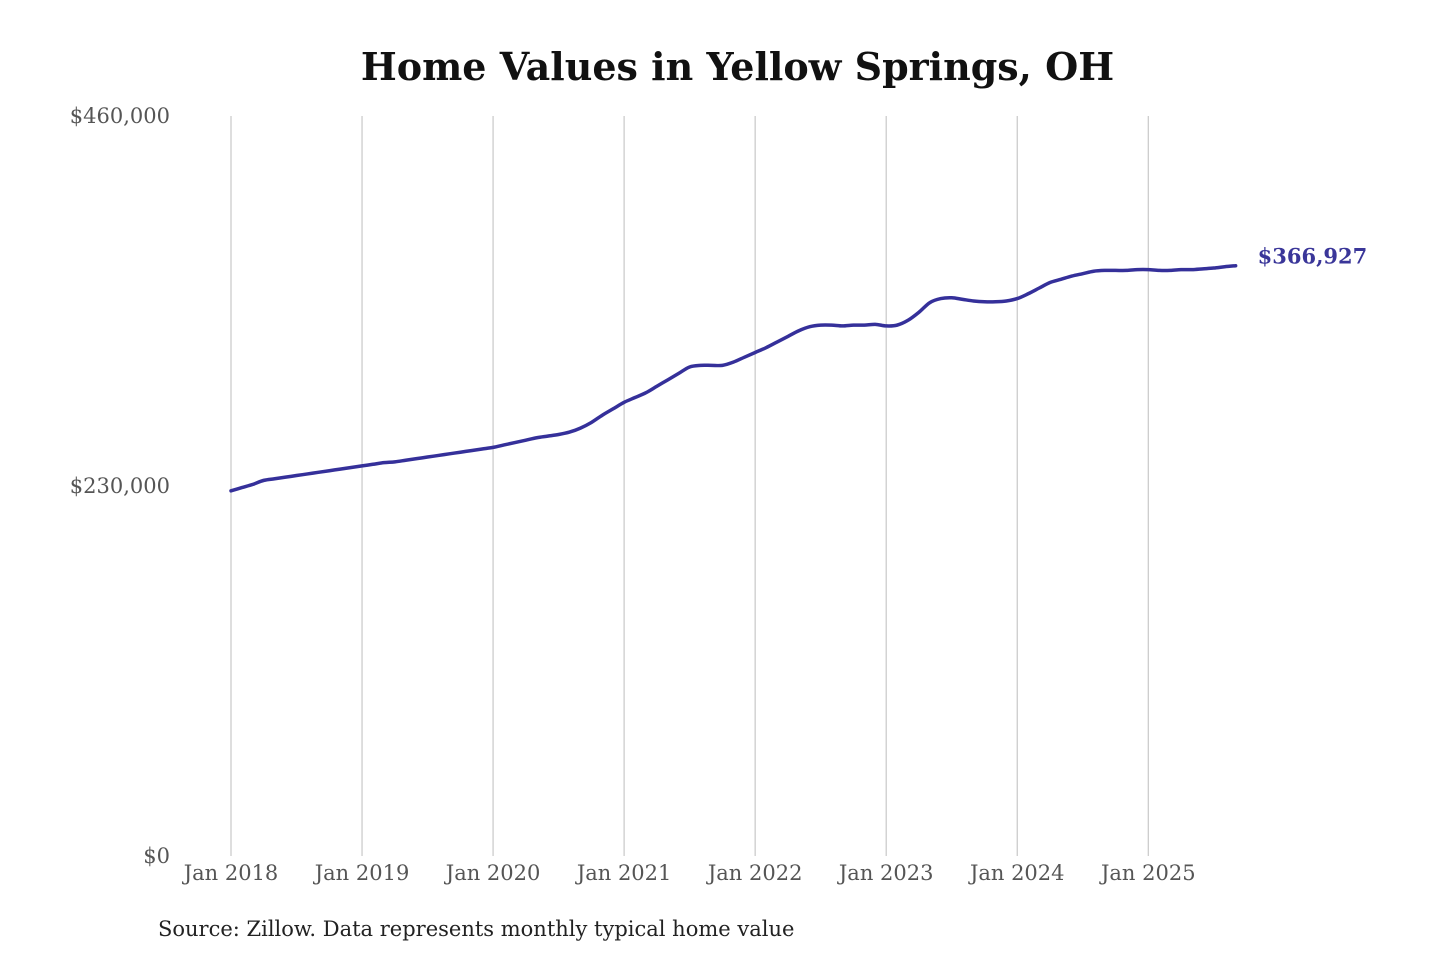  Describe the element at coordinates (1147, 873) in the screenshot. I see `x-tick-label: Jan 2025` at that location.